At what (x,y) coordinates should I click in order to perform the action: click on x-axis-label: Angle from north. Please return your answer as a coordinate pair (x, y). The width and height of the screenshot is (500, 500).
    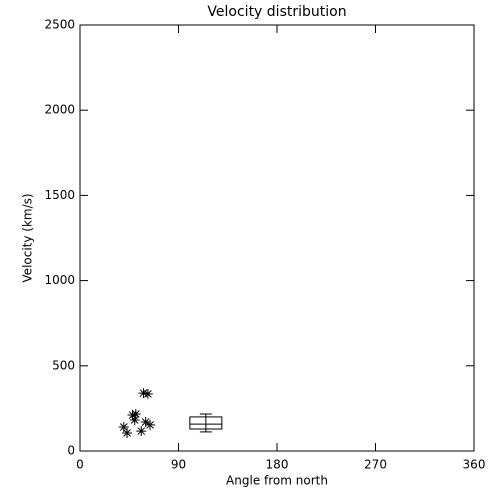
    Looking at the image, I should click on (277, 481).